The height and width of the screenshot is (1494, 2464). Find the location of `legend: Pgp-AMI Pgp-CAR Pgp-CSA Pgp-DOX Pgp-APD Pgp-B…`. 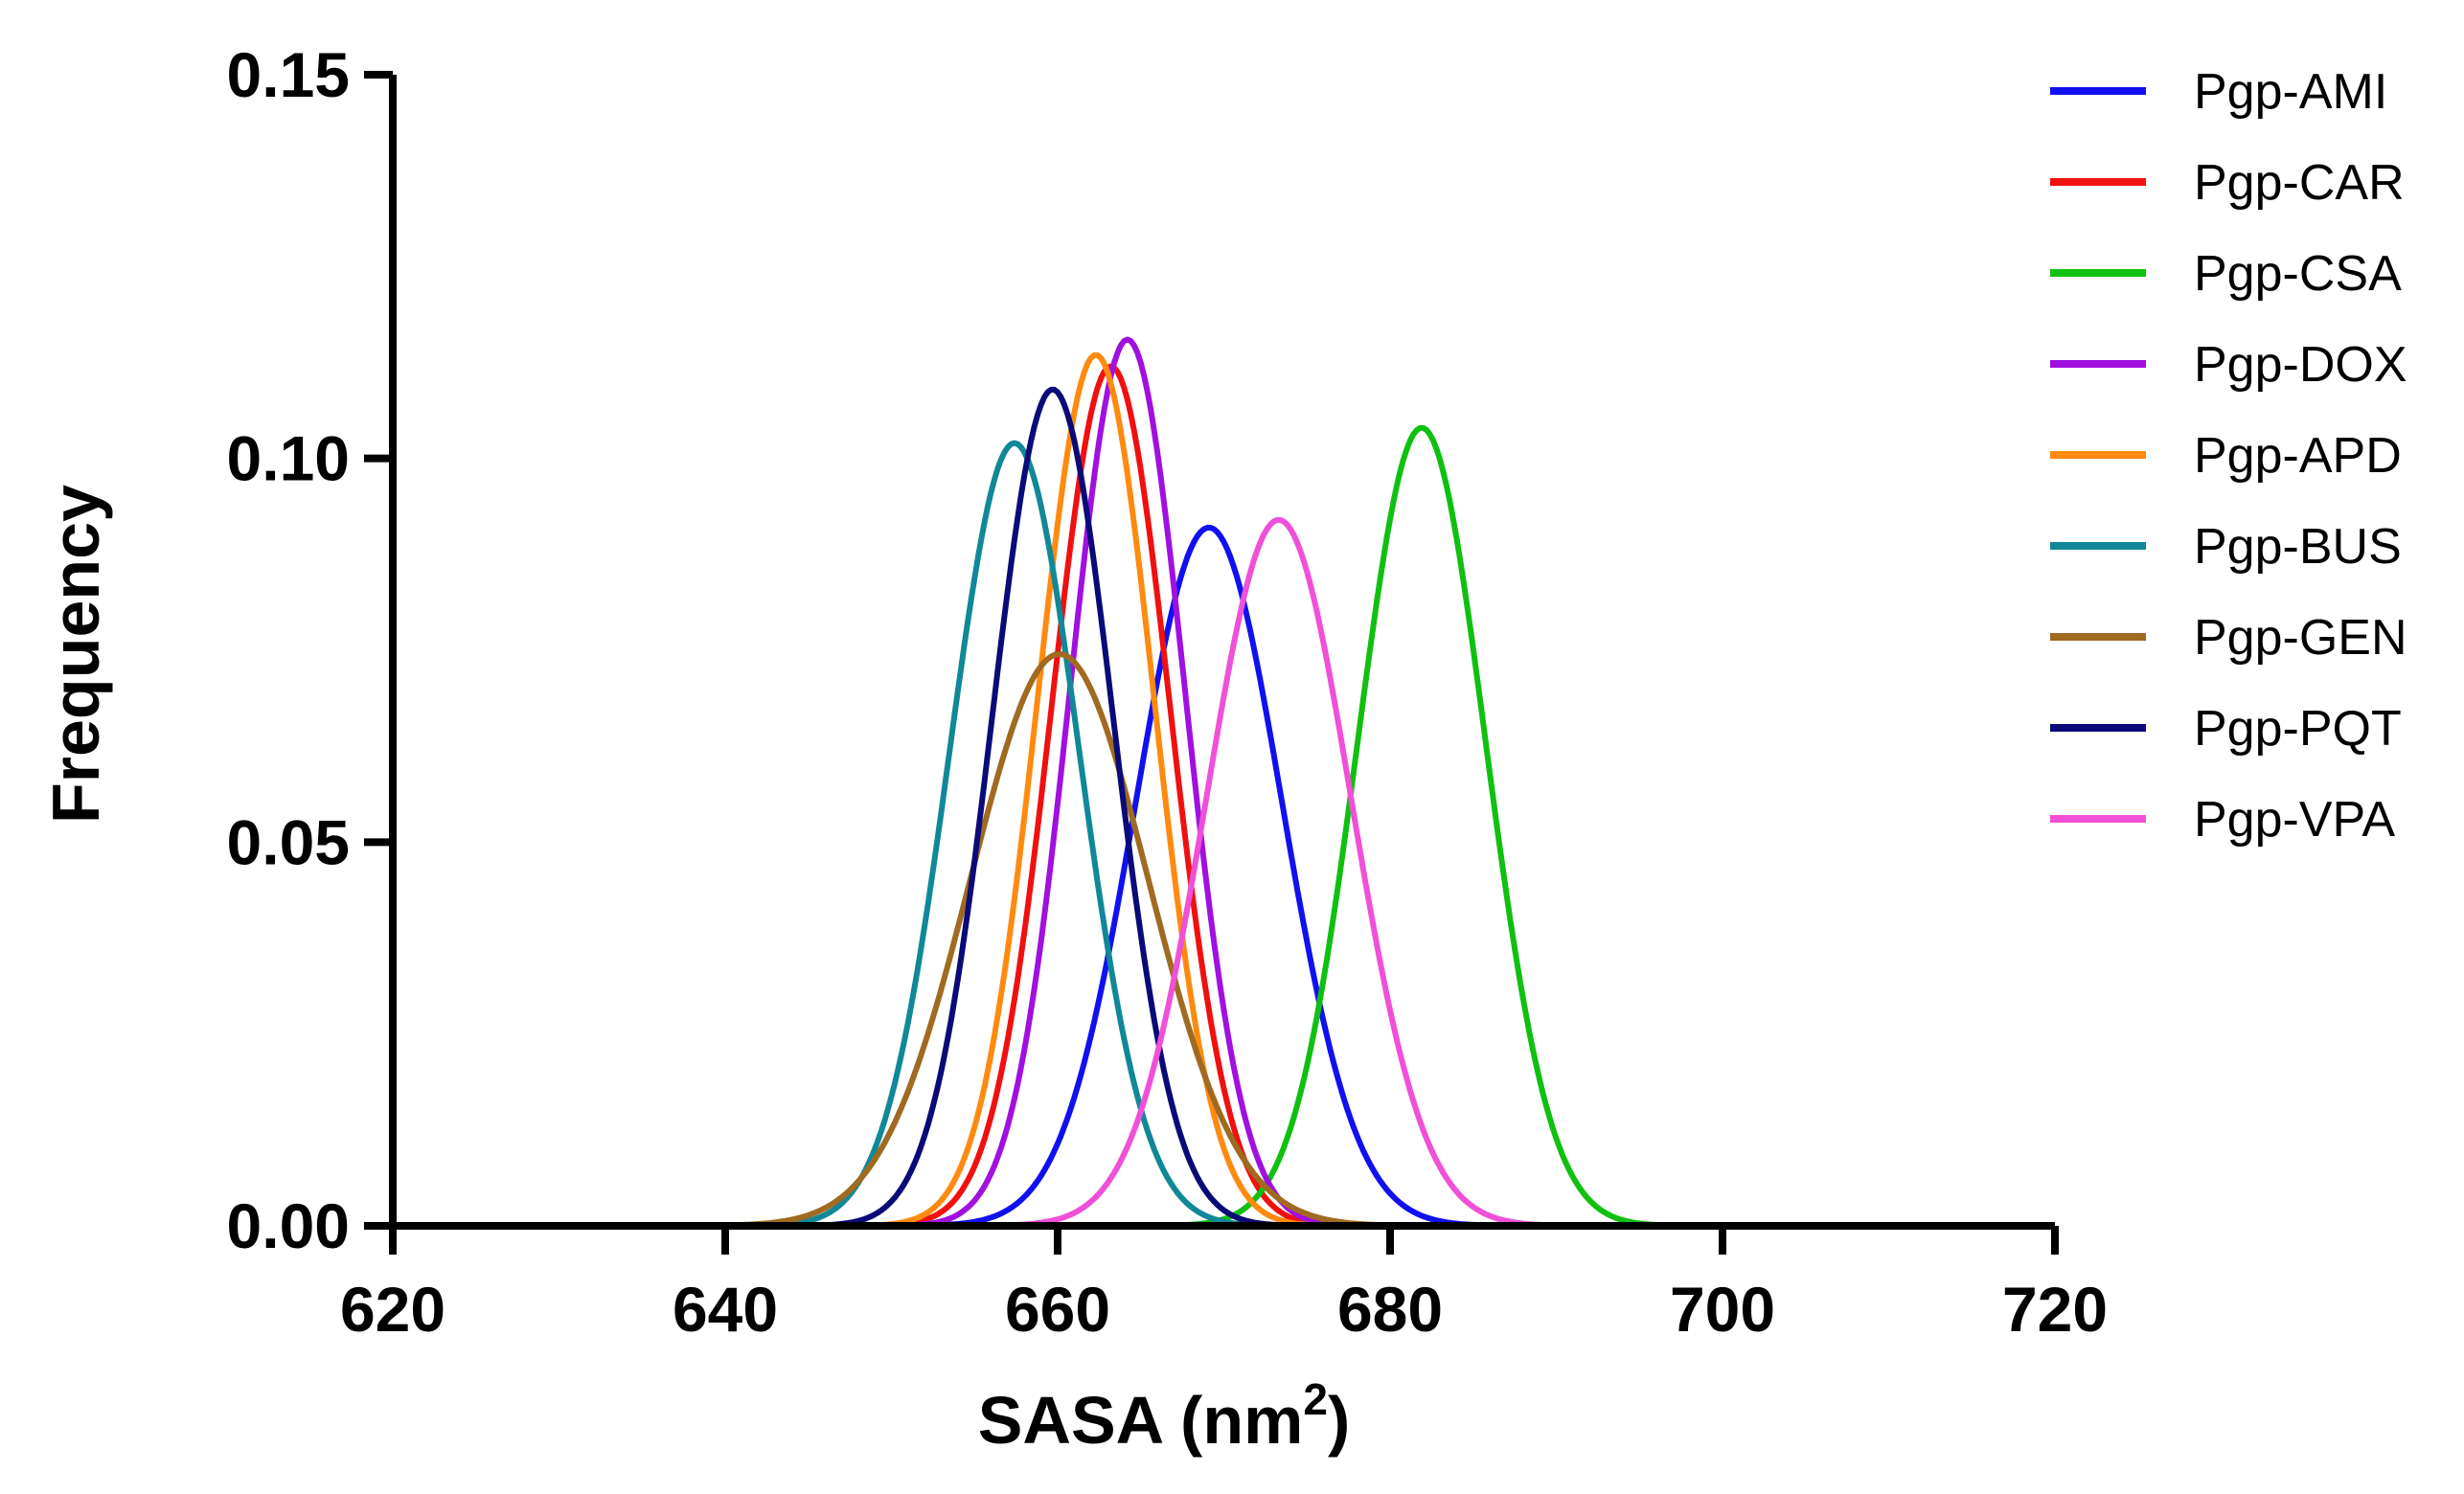

legend: Pgp-AMI Pgp-CAR Pgp-CSA Pgp-DOX Pgp-APD Pgp-B… is located at coordinates (2228, 456).